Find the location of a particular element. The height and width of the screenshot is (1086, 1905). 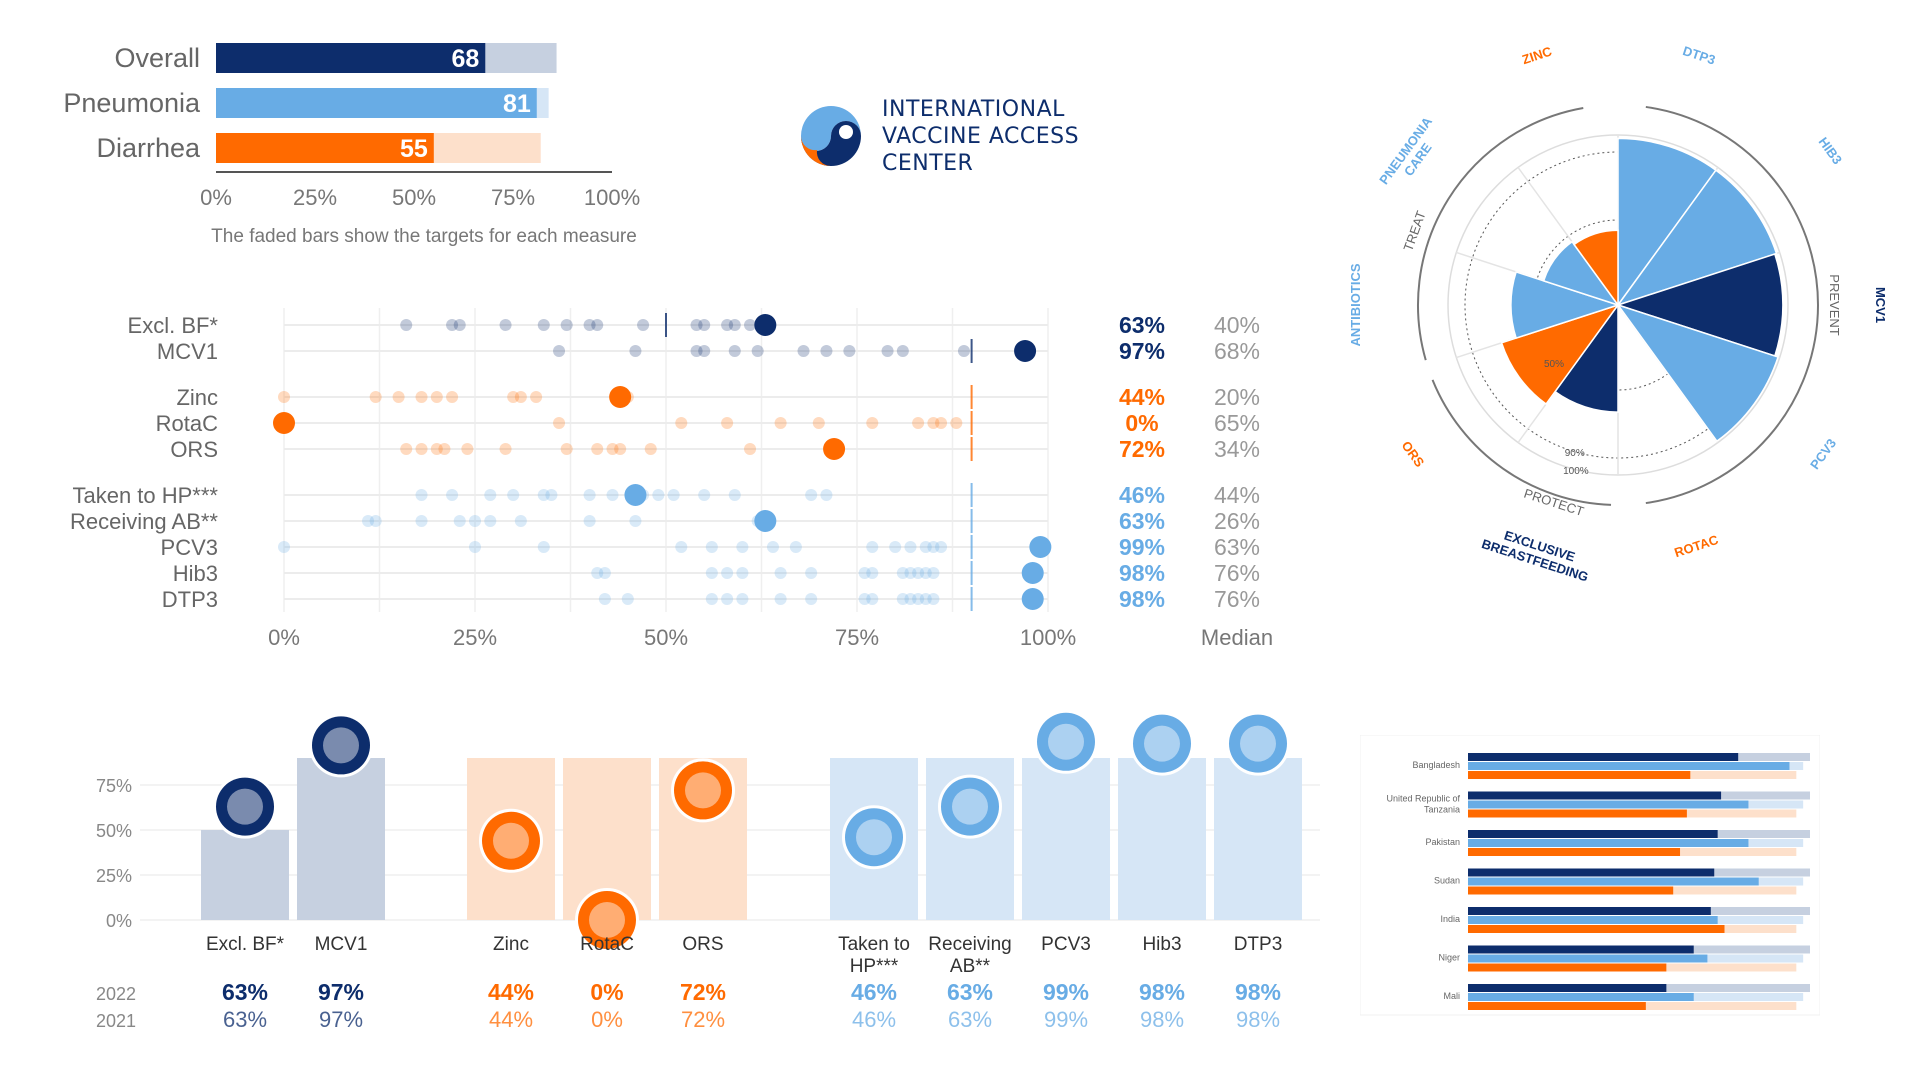

ivac-logo-text: INTERNATIONAL VACCINE ACCESS CENTER is located at coordinates (980, 136).